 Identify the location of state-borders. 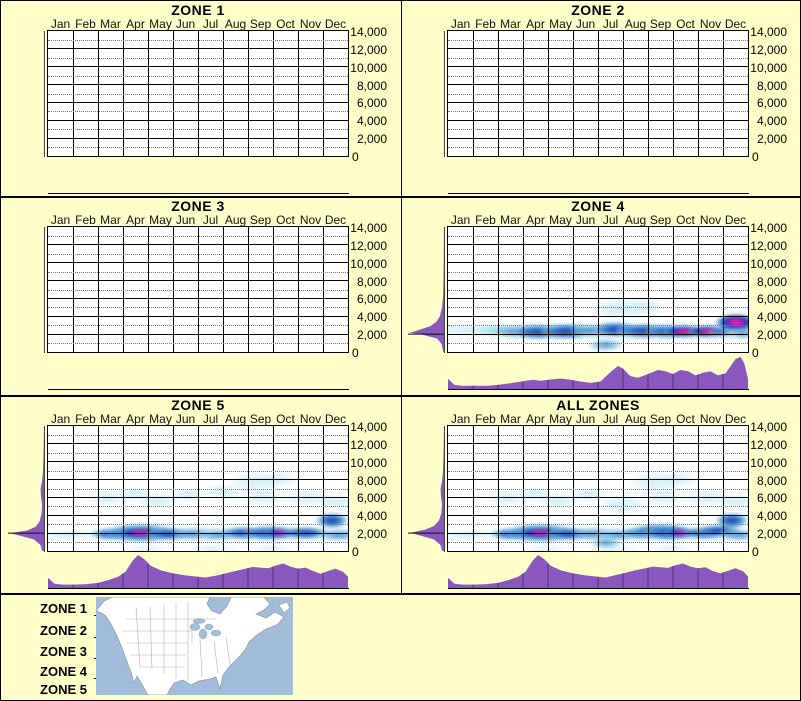
(176, 641).